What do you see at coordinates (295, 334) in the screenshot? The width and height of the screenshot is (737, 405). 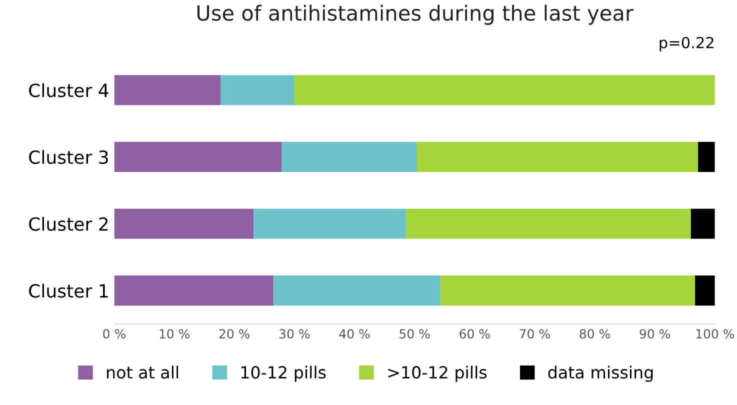 I see `x-tick-label: 30 %` at bounding box center [295, 334].